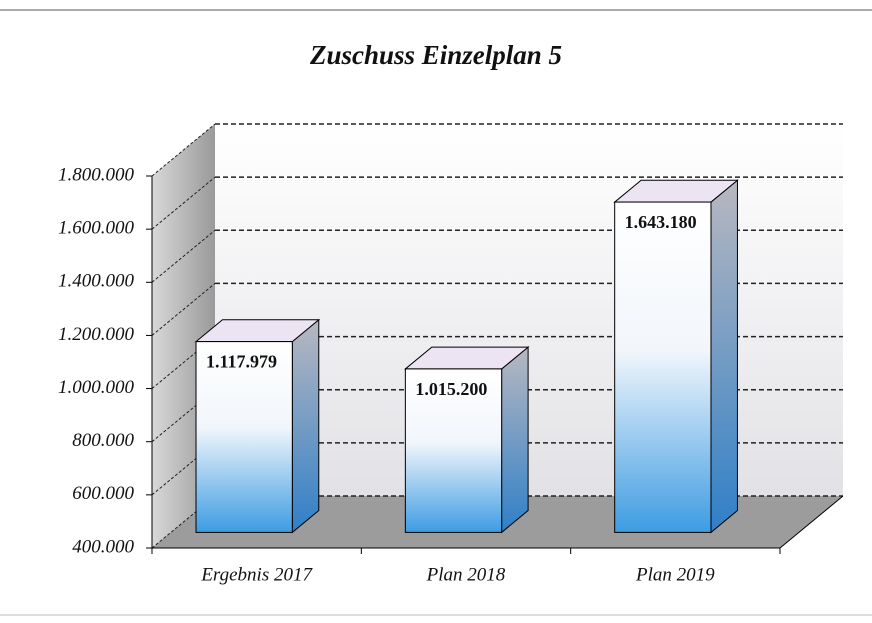 This screenshot has height=623, width=872. Describe the element at coordinates (451, 389) in the screenshot. I see `data-label: 1.015.200` at that location.